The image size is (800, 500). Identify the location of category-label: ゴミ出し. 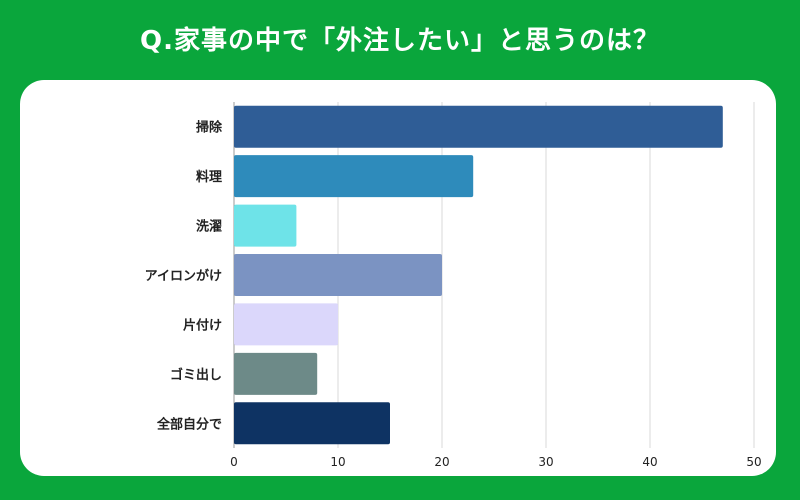
(196, 375).